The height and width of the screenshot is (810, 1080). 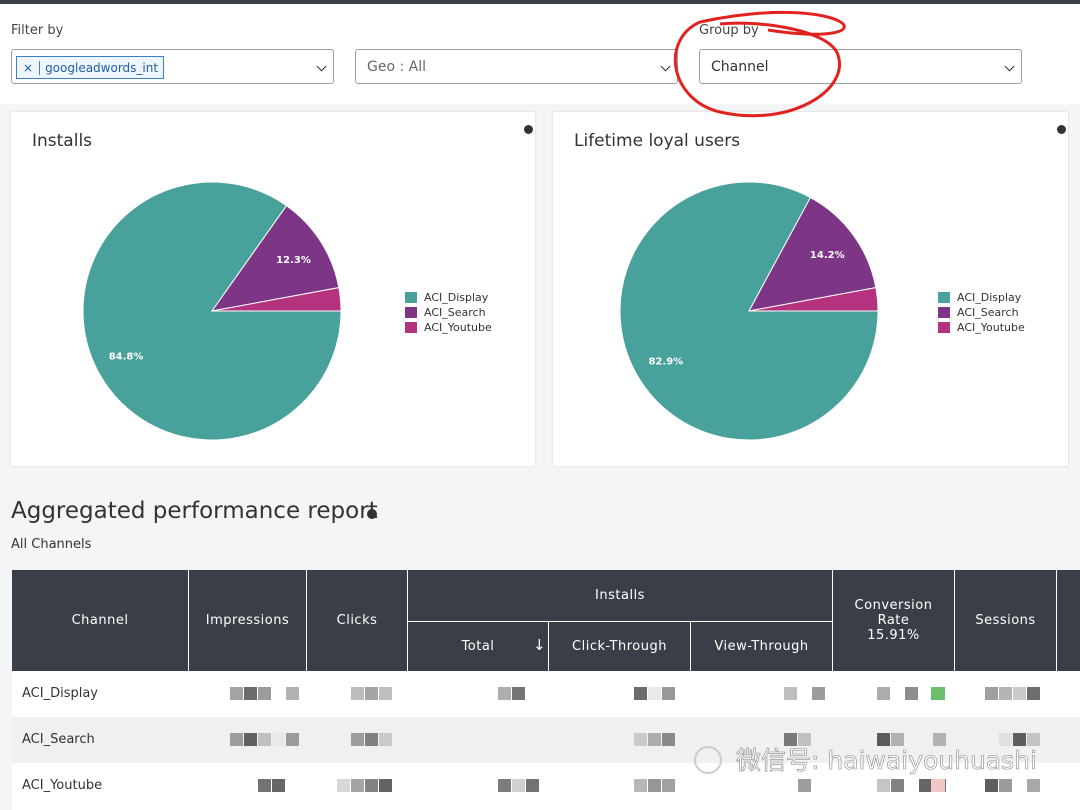 What do you see at coordinates (893, 635) in the screenshot?
I see `header-value: 15.91%` at bounding box center [893, 635].